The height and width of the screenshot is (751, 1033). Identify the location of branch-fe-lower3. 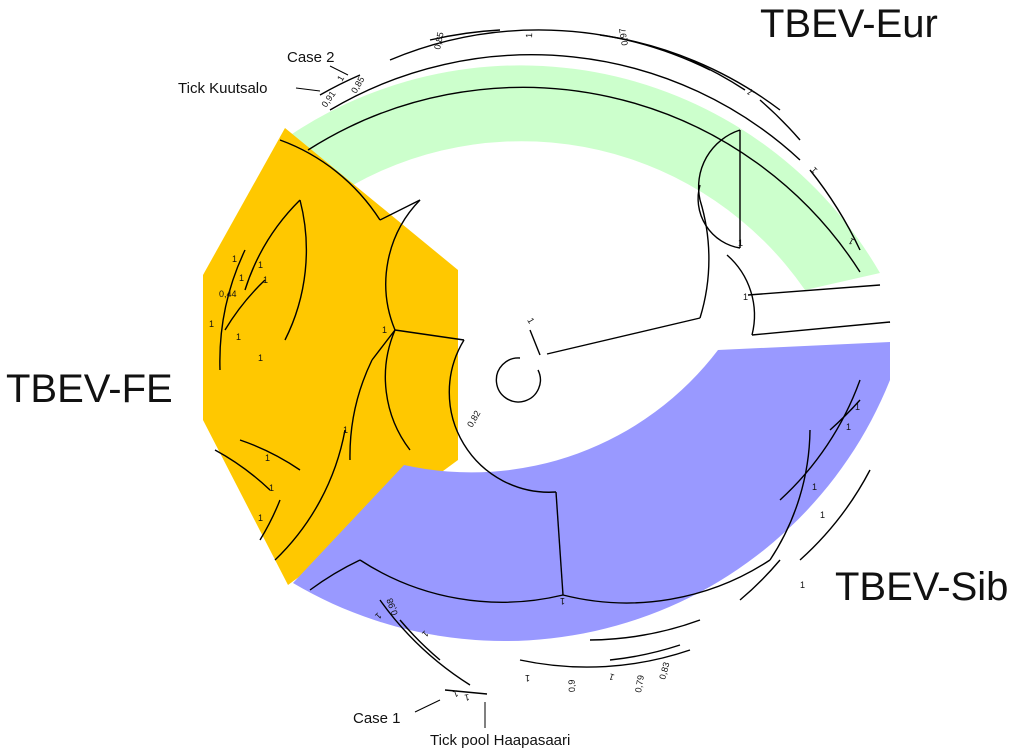
(270, 455).